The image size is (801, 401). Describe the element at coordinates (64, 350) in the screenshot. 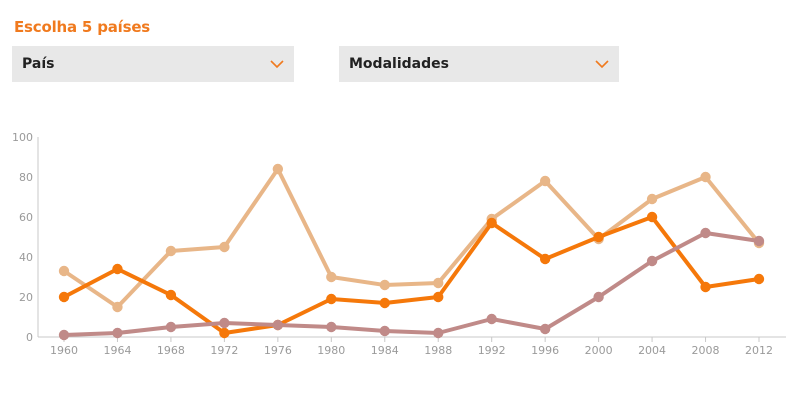

I see `x-tick-label: 1960` at that location.